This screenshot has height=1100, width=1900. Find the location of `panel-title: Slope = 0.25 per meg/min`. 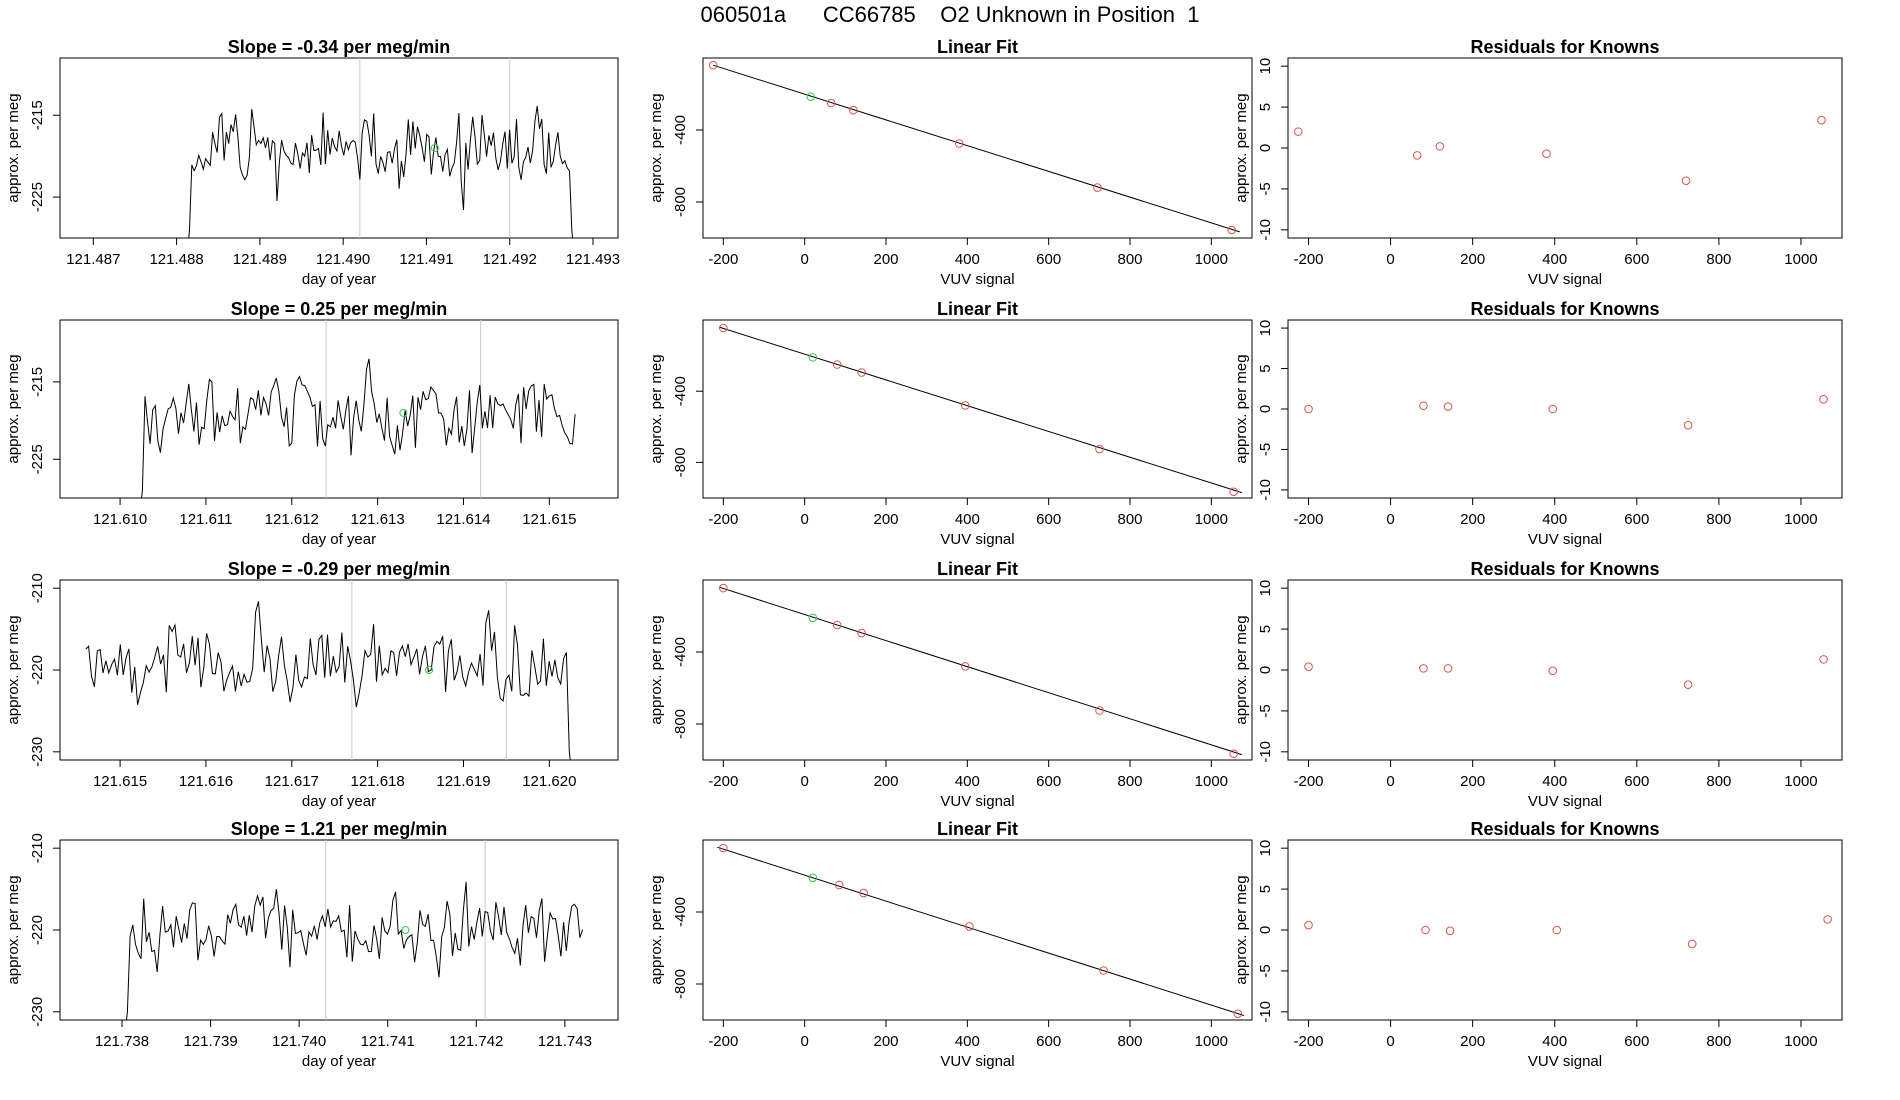

panel-title: Slope = 0.25 per meg/min is located at coordinates (339, 309).